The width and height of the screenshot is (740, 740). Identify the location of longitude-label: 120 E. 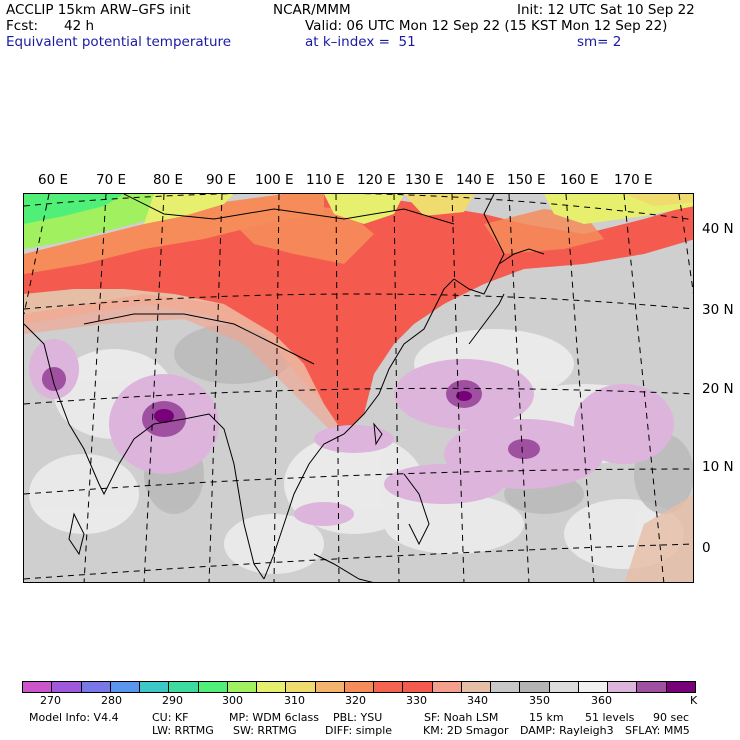
(376, 180).